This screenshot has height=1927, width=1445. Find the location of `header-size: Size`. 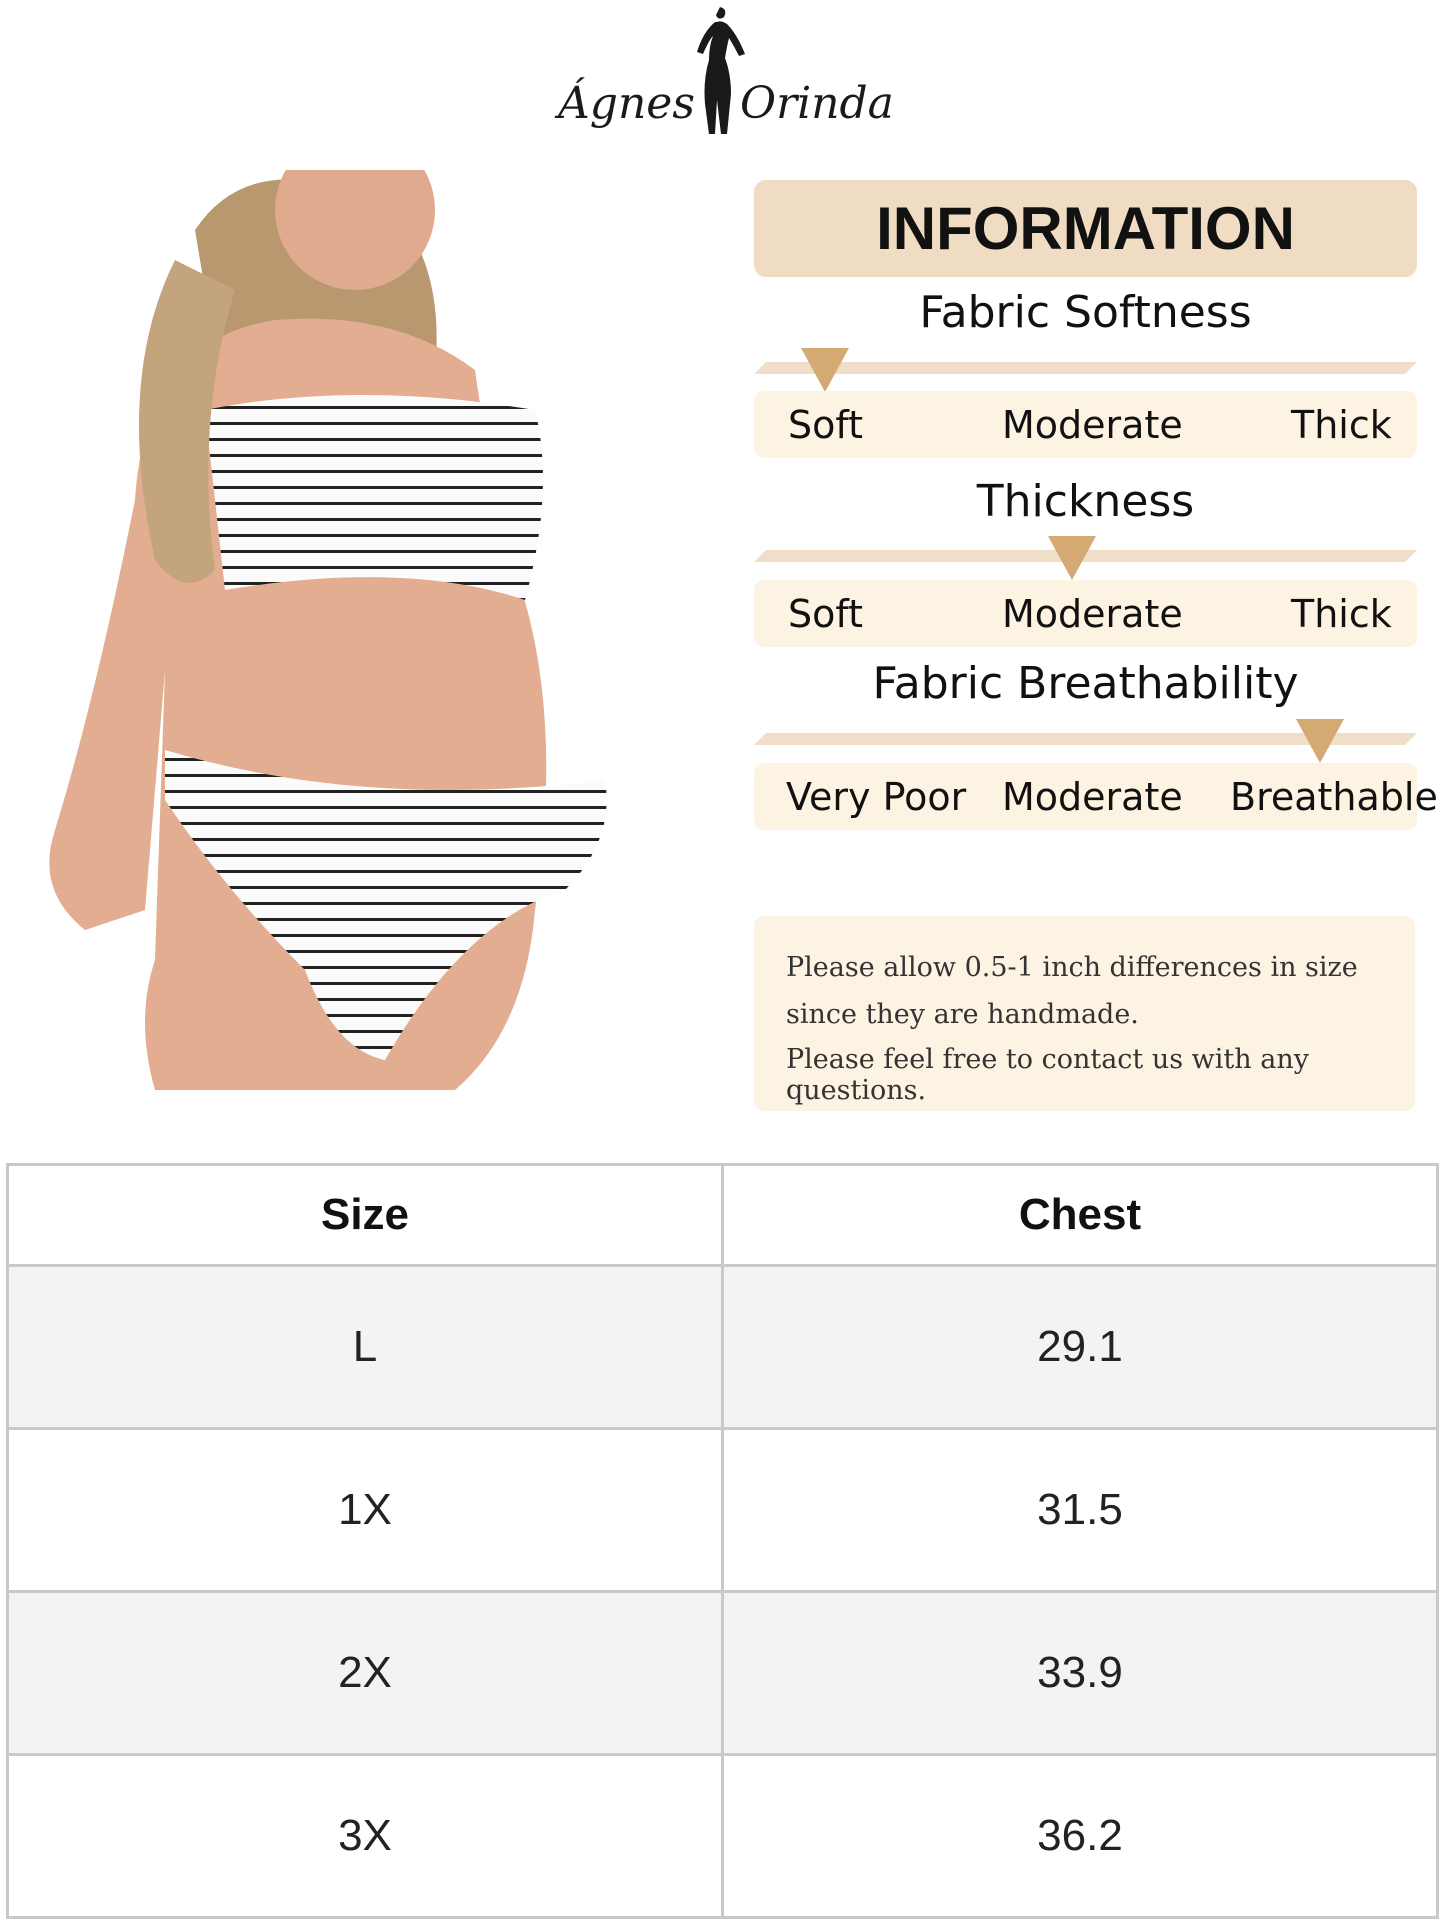

header-size: Size is located at coordinates (365, 1215).